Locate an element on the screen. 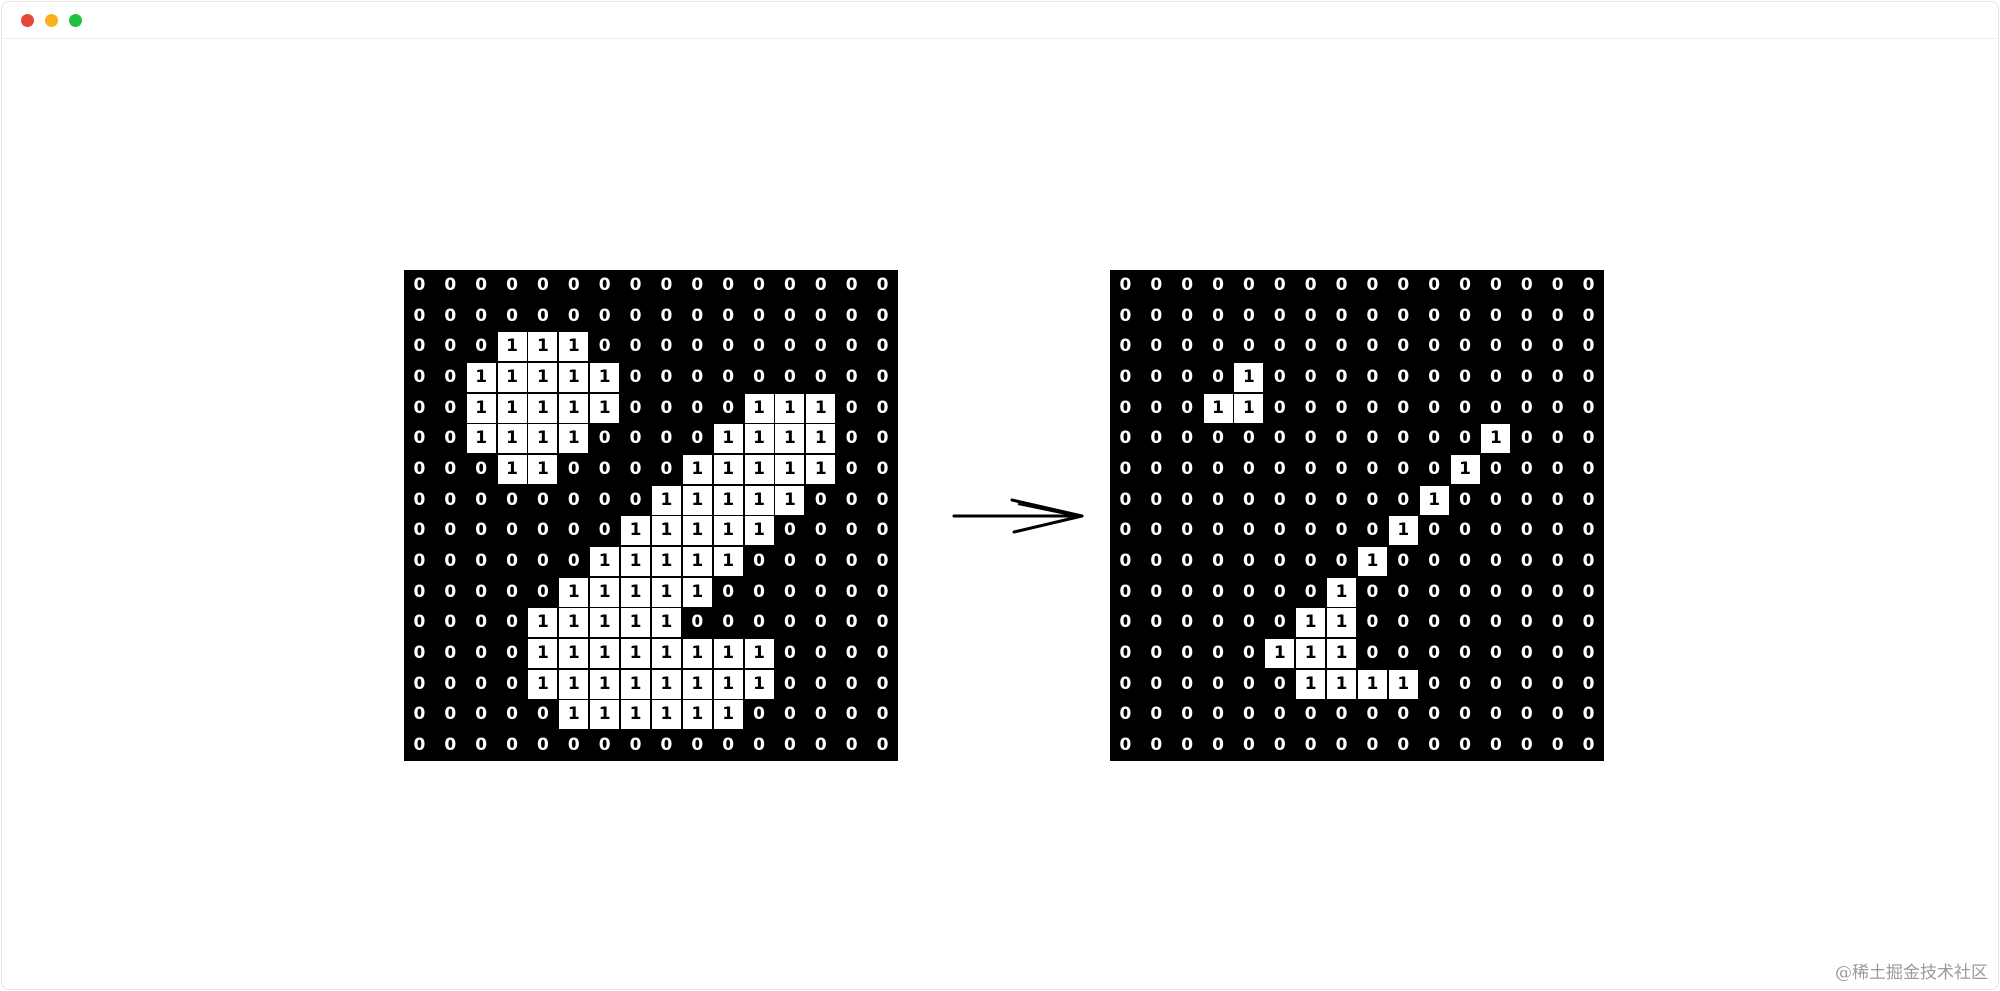  maximize-button is located at coordinates (75, 20).